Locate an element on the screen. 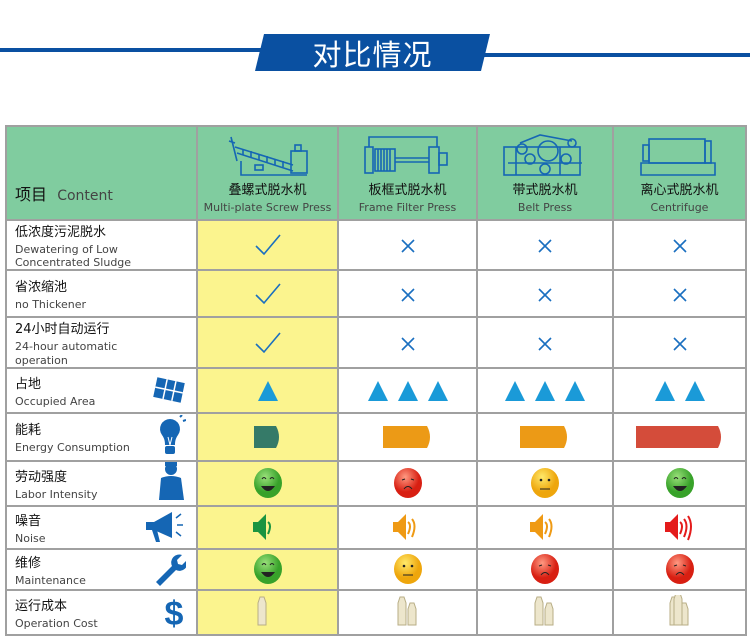 The height and width of the screenshot is (636, 750). row-label-cn: 能耗 is located at coordinates (28, 431).